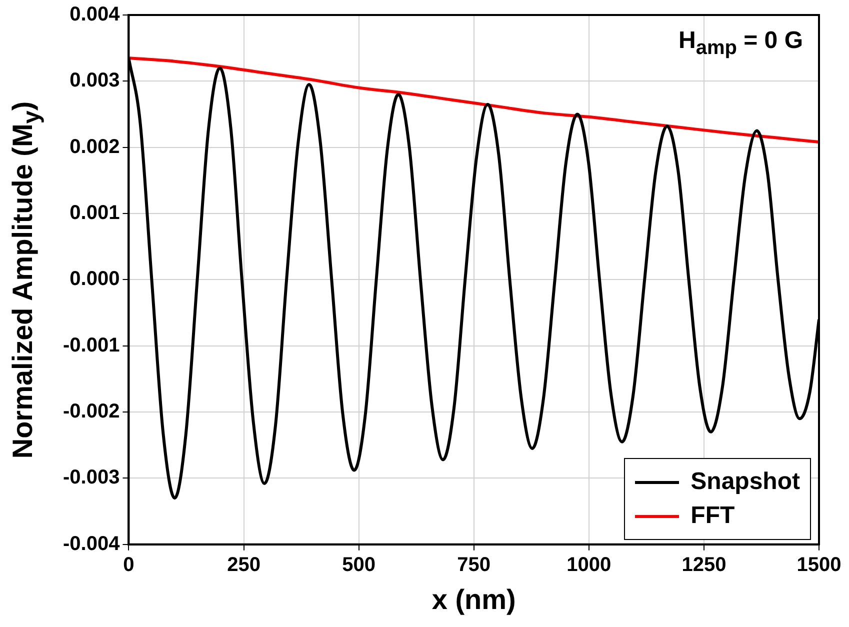 Image resolution: width=849 pixels, height=627 pixels. Describe the element at coordinates (243, 565) in the screenshot. I see `x-tick-label: 250` at that location.